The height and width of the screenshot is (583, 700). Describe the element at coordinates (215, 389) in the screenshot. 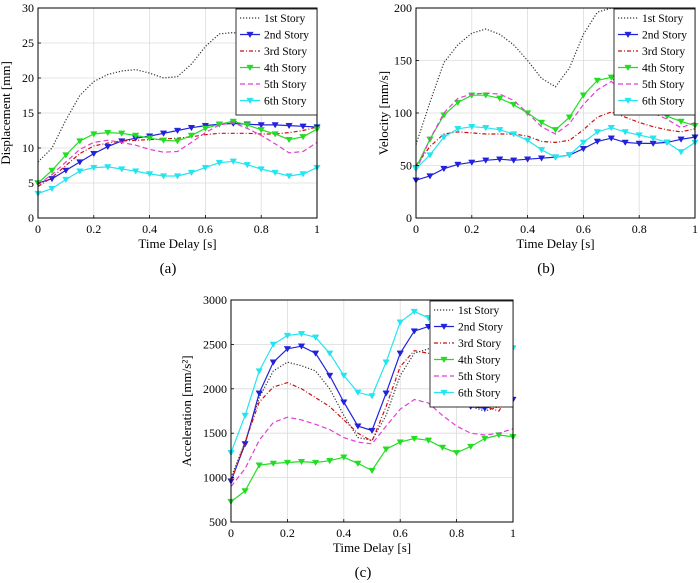

I see `y-tick-label: 2000` at that location.